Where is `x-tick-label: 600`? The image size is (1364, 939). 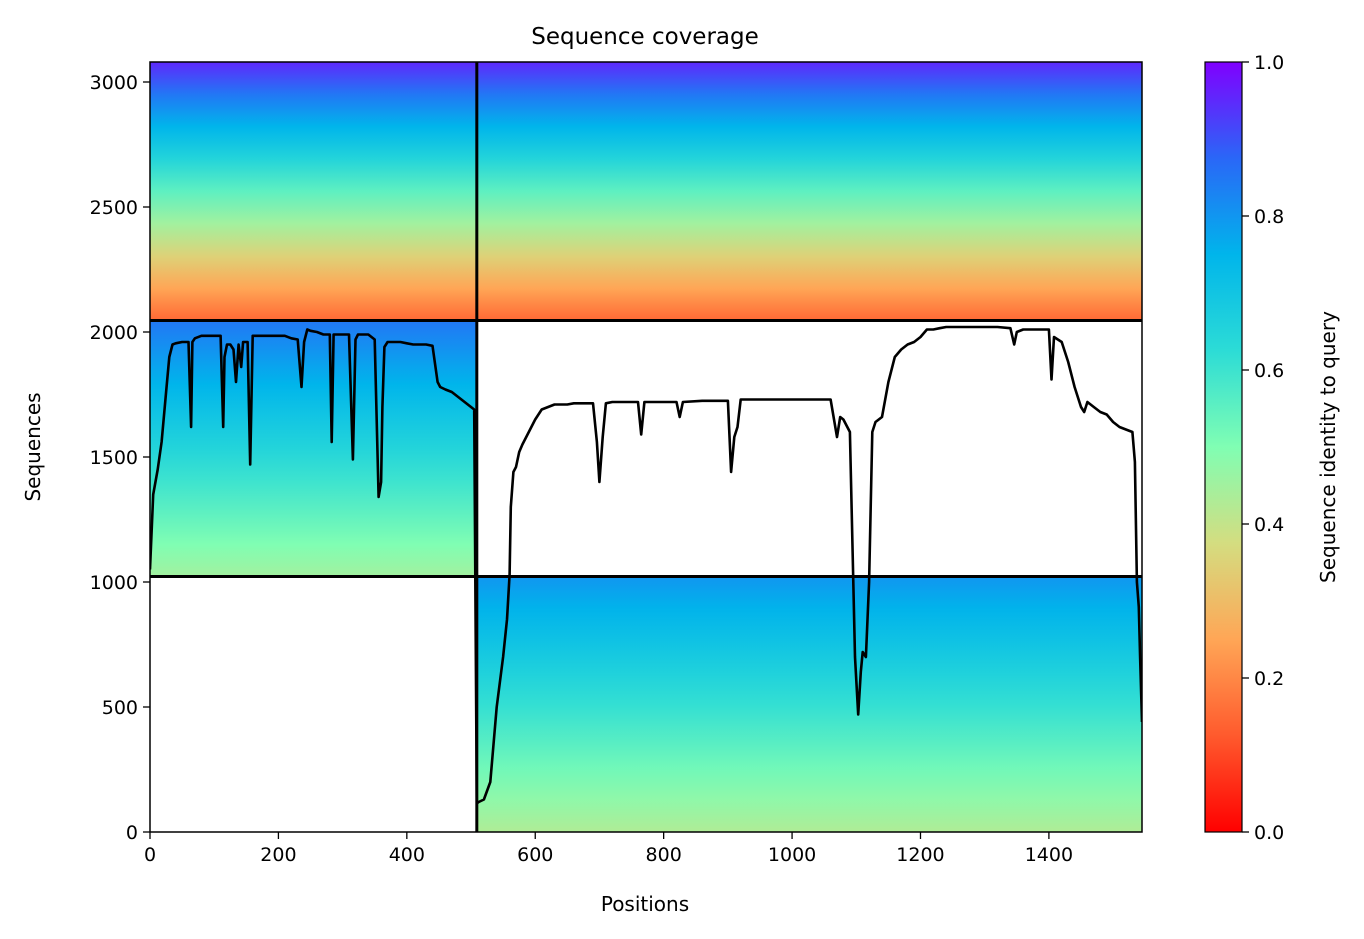
x-tick-label: 600 is located at coordinates (535, 855).